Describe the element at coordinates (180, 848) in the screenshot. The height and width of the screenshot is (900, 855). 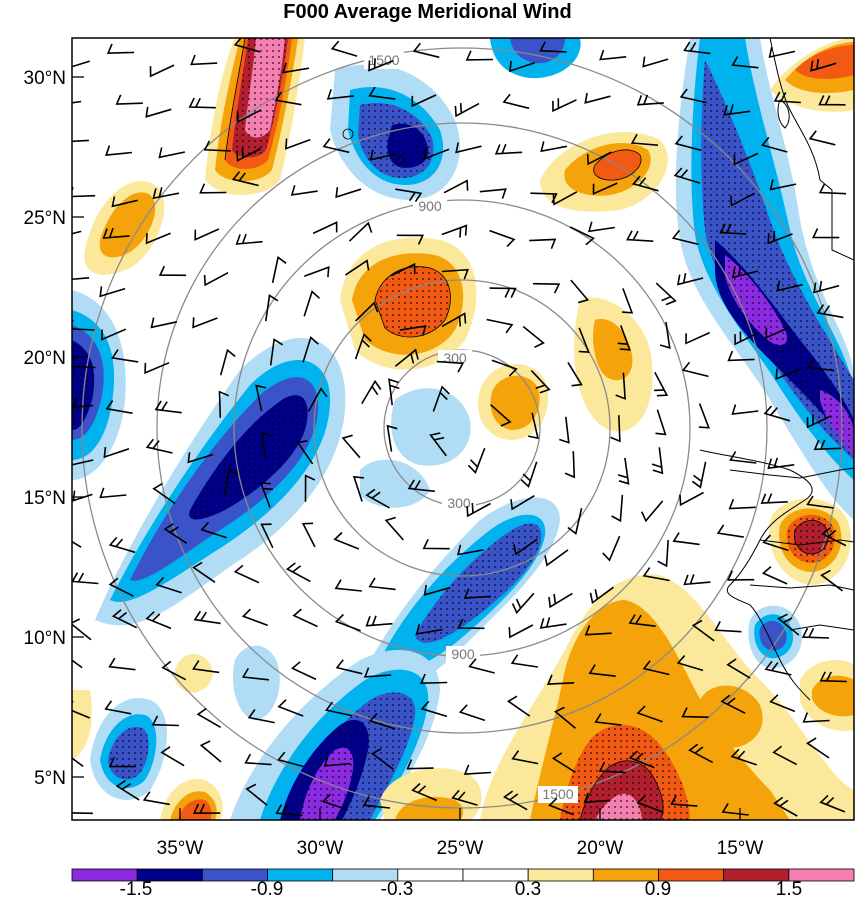
I see `lon-tick-35w: 35°W` at that location.